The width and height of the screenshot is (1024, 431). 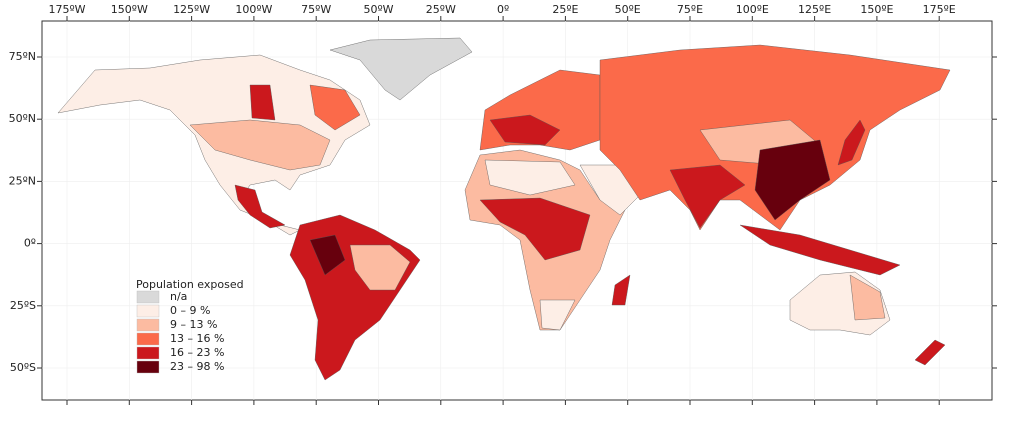 I want to click on longitude-label: 25ºE, so click(x=565, y=9).